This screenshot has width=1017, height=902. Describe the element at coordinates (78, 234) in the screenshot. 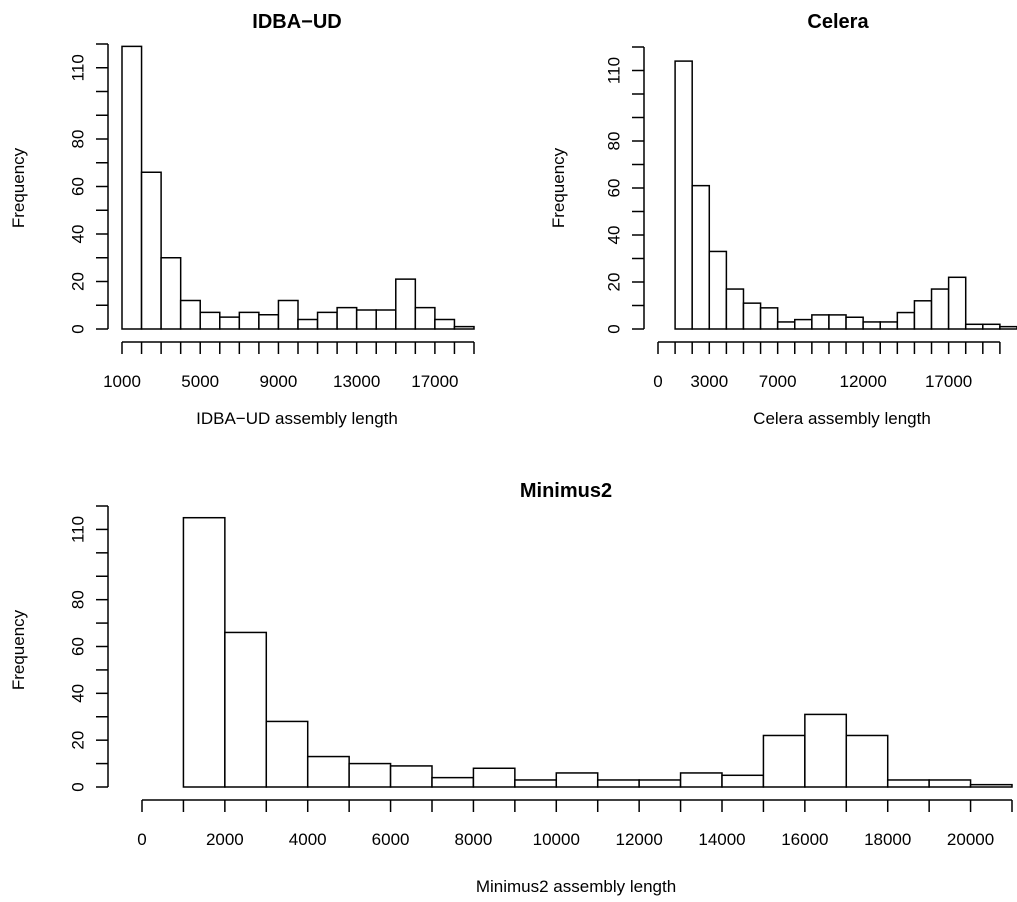

I see `idba-ud-y-tick-label-4: 40` at that location.